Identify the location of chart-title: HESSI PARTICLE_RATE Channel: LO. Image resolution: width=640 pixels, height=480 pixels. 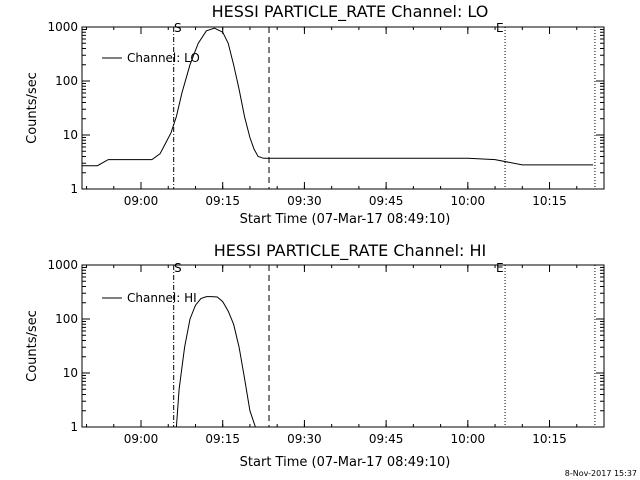
(350, 12).